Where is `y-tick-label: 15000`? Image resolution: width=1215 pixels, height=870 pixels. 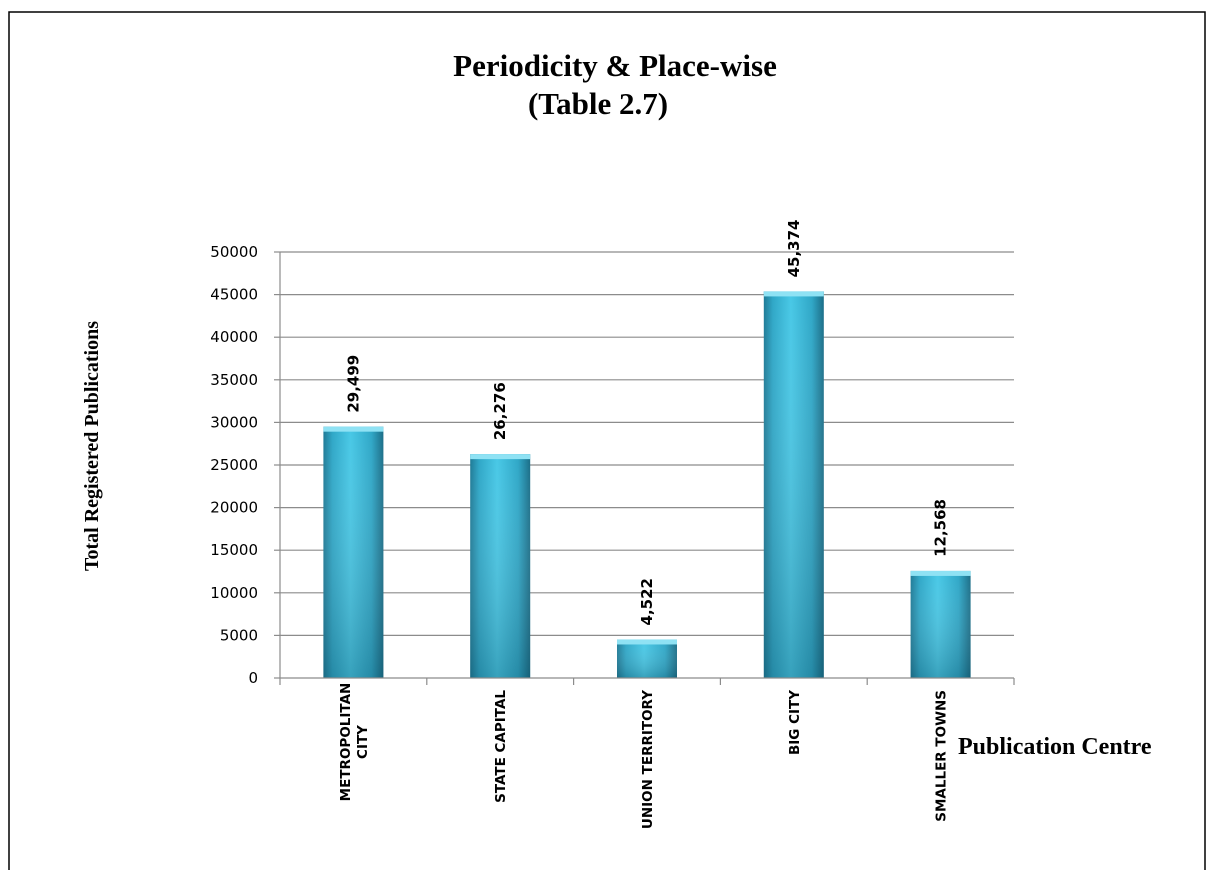
y-tick-label: 15000 is located at coordinates (234, 550).